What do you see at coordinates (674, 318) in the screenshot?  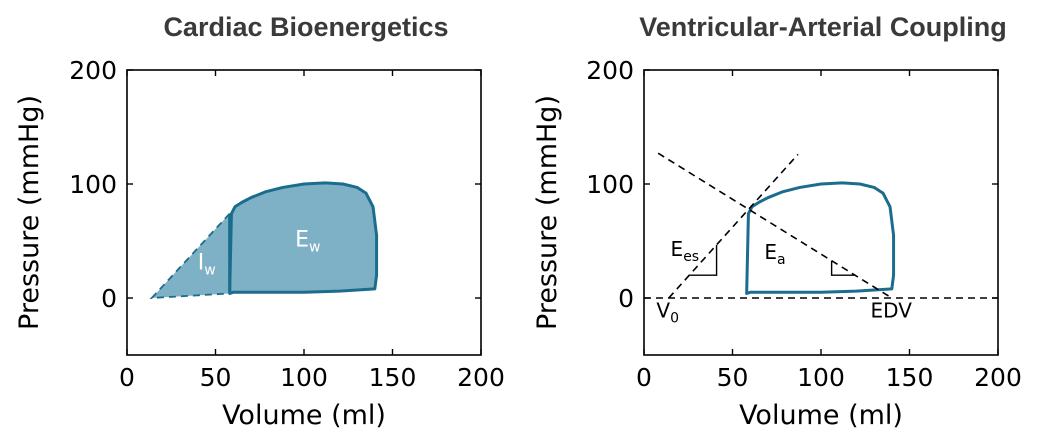 I see `annotation-subscript: 0` at bounding box center [674, 318].